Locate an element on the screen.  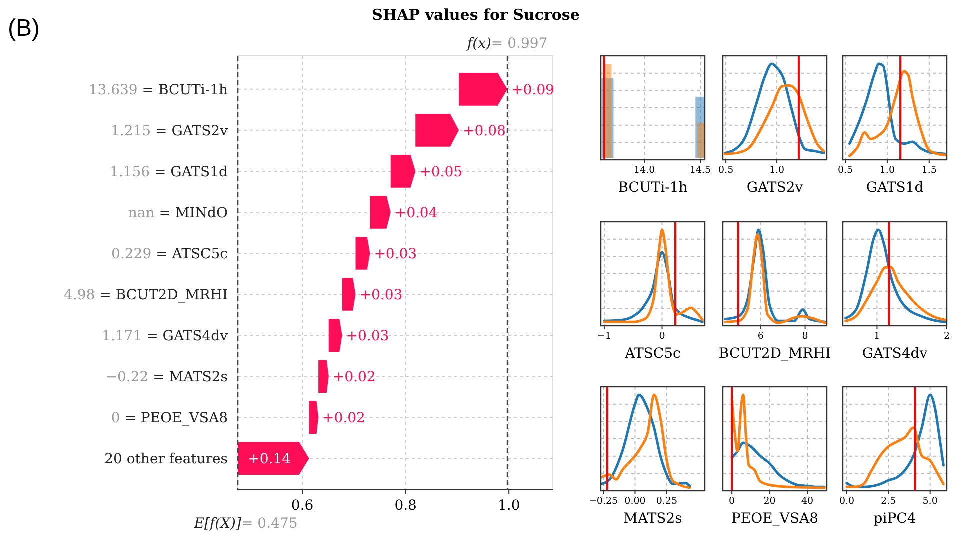
x-tick-label: 6 is located at coordinates (761, 336).